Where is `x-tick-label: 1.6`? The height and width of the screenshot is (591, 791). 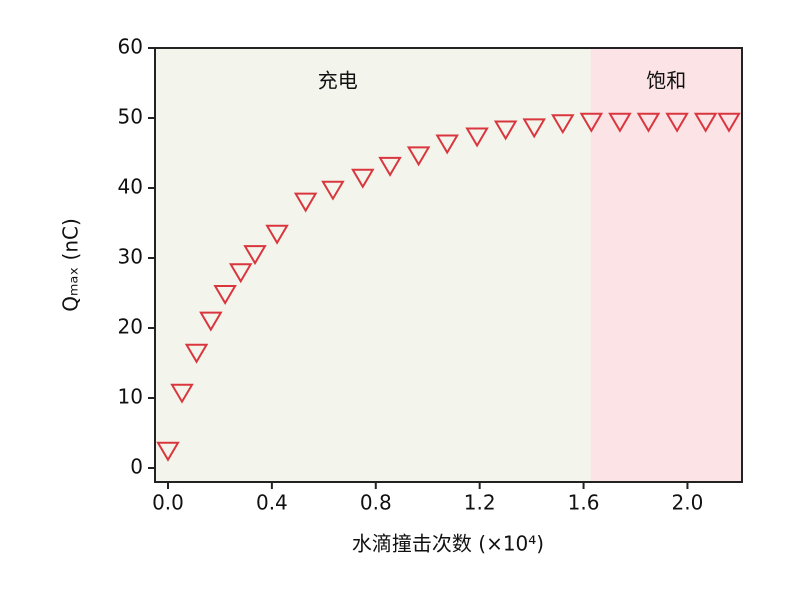
x-tick-label: 1.6 is located at coordinates (584, 503).